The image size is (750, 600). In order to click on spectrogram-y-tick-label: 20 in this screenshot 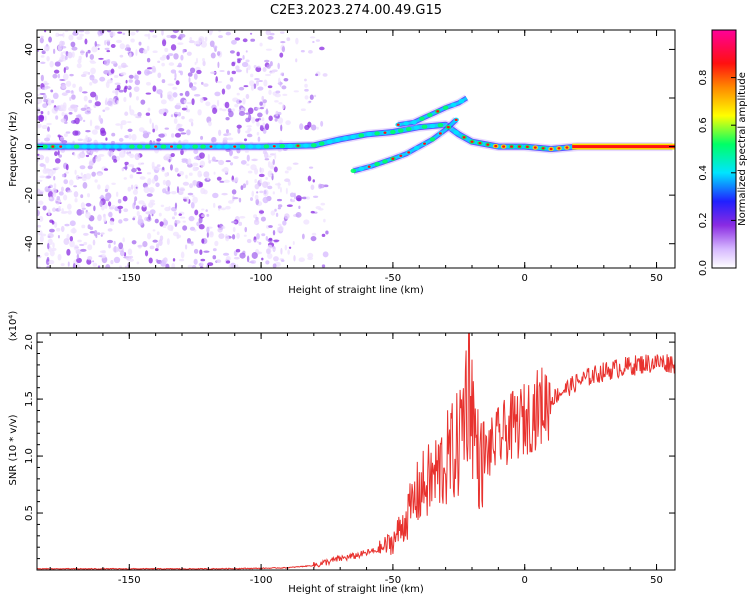, I will do `click(29, 98)`.